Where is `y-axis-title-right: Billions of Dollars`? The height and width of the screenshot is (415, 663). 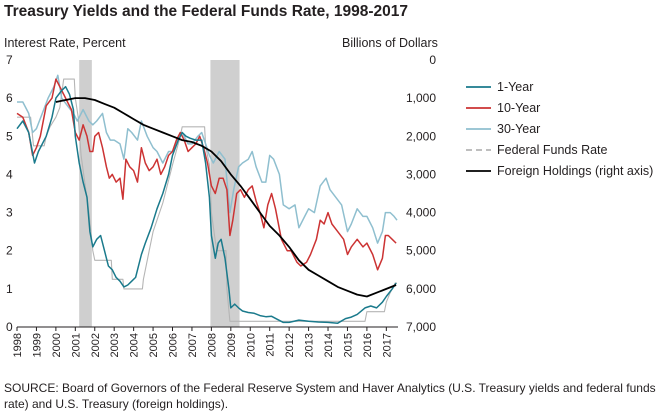
y-axis-title-right: Billions of Dollars is located at coordinates (390, 43).